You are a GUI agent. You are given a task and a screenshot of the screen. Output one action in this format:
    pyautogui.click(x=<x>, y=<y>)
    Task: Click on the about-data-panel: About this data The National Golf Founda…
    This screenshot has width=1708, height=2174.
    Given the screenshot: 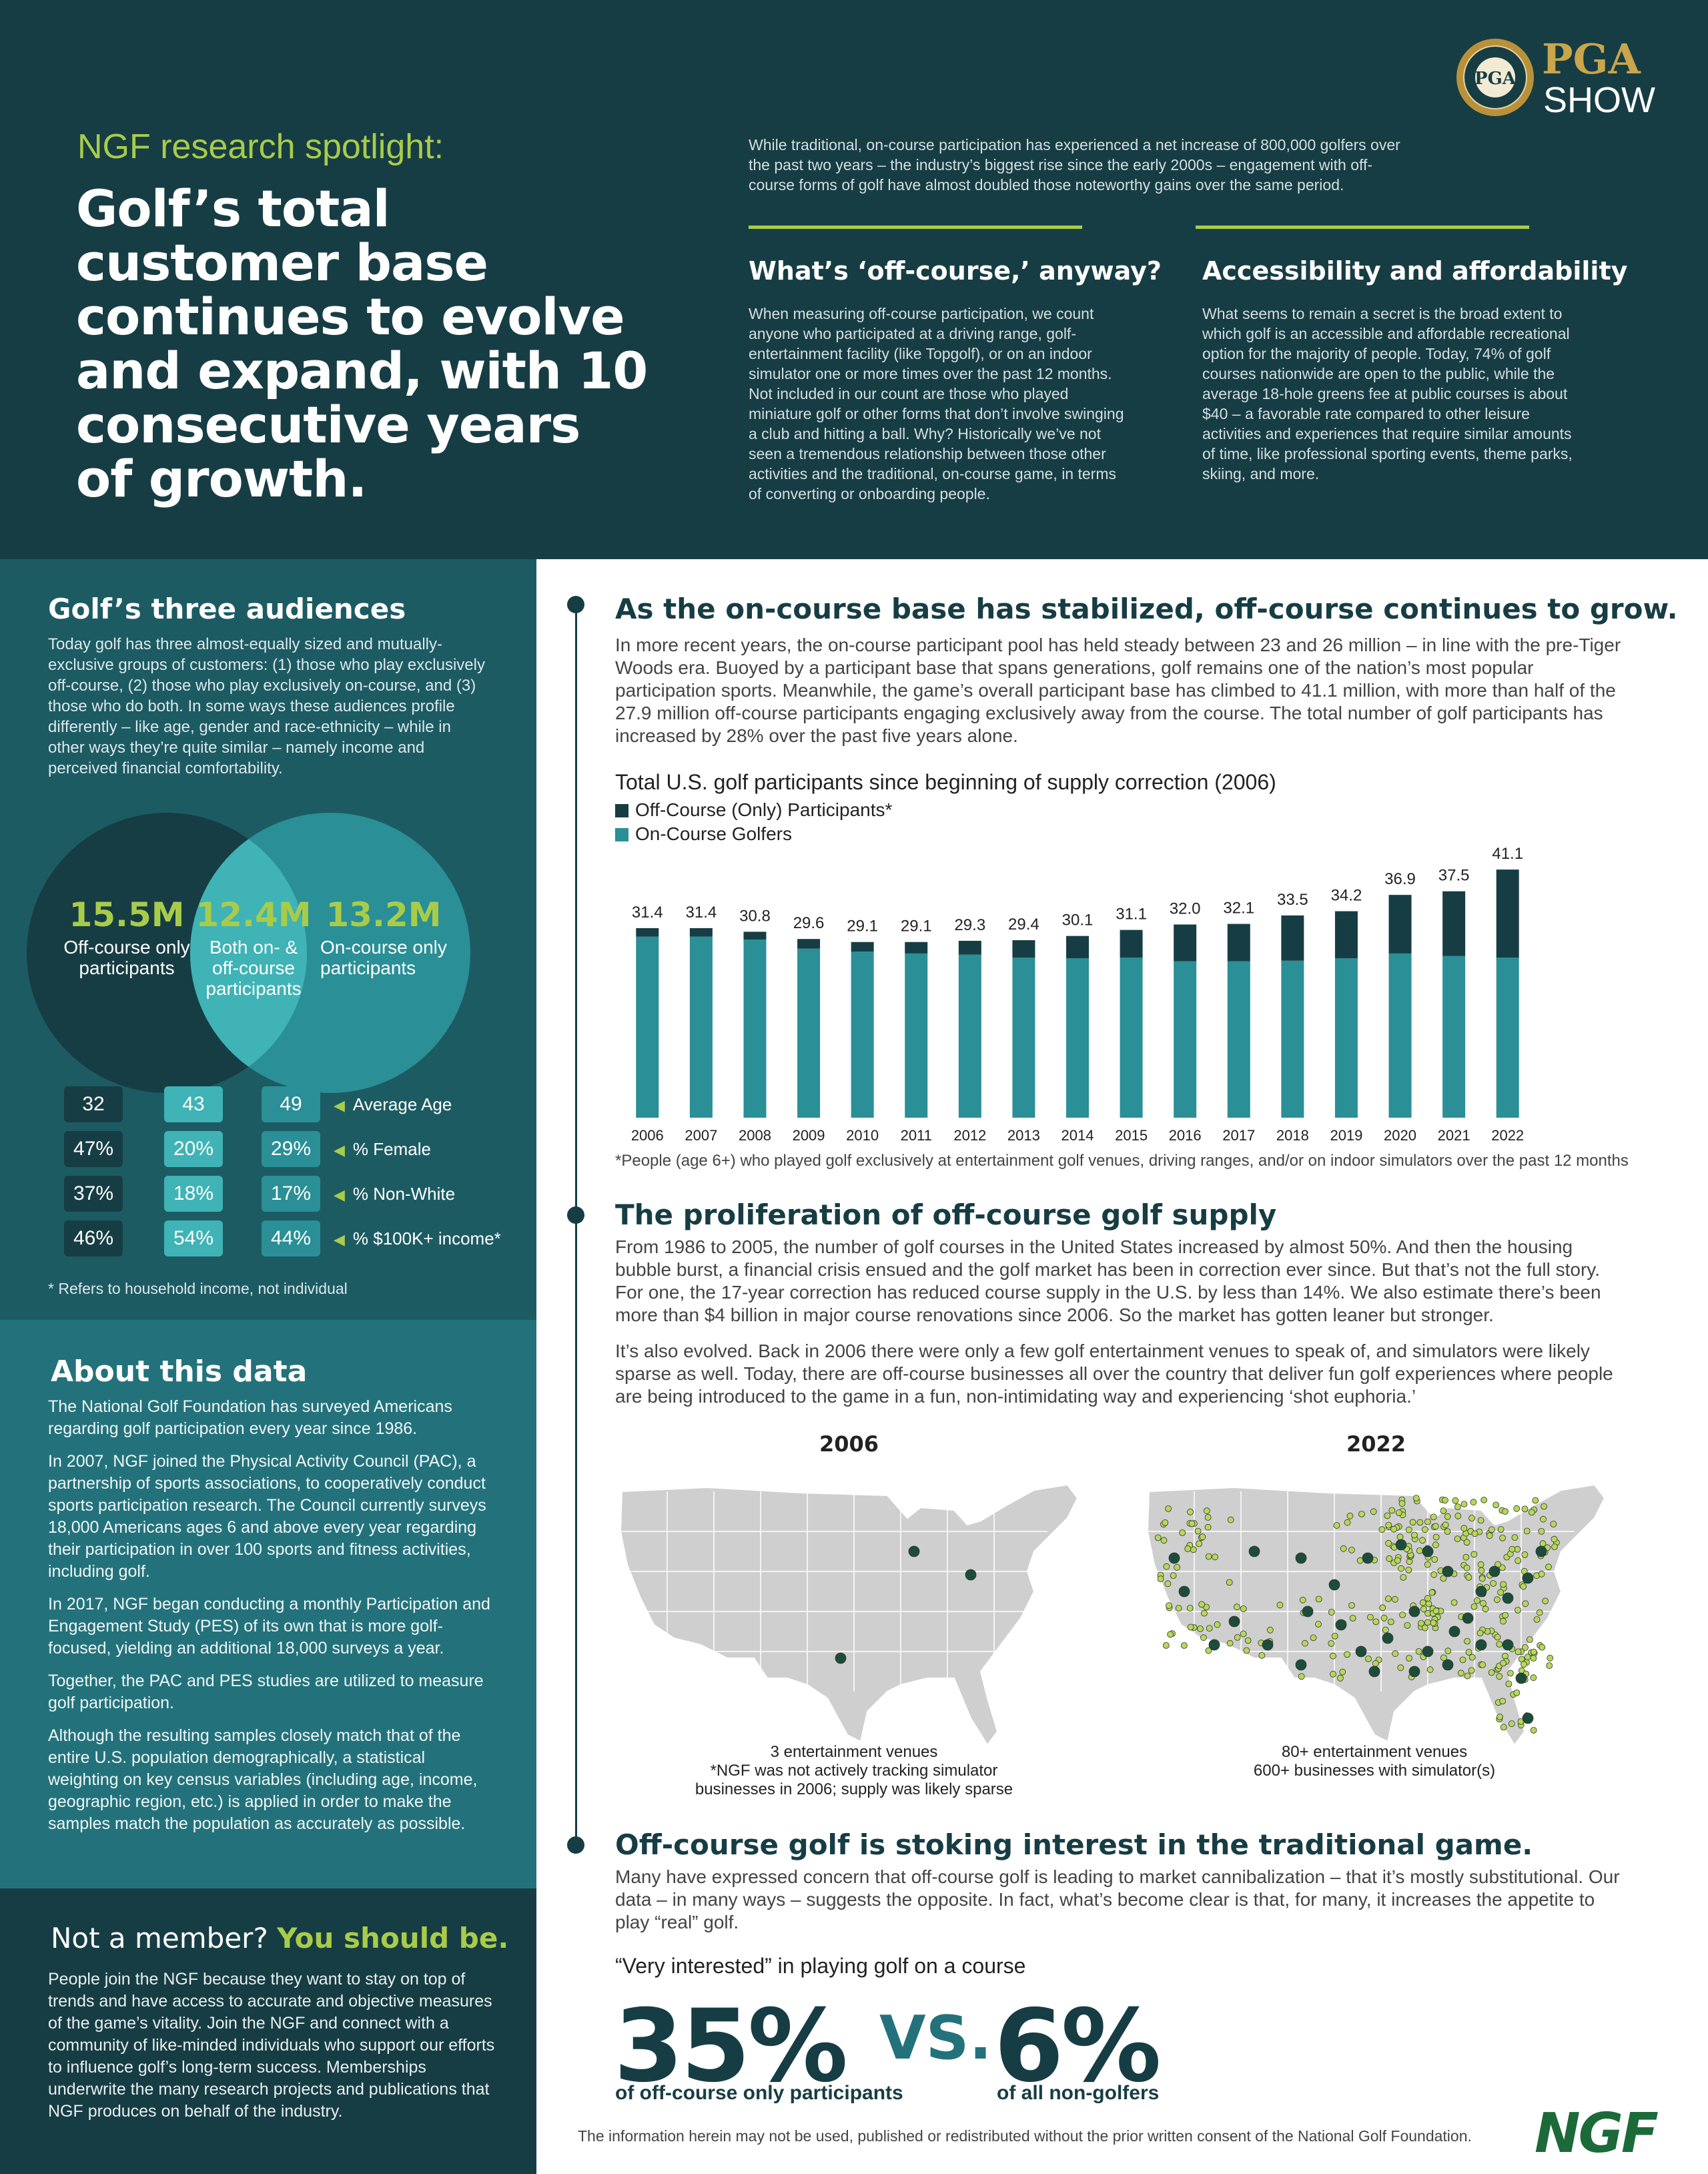 What is the action you would take?
    pyautogui.click(x=268, y=1604)
    